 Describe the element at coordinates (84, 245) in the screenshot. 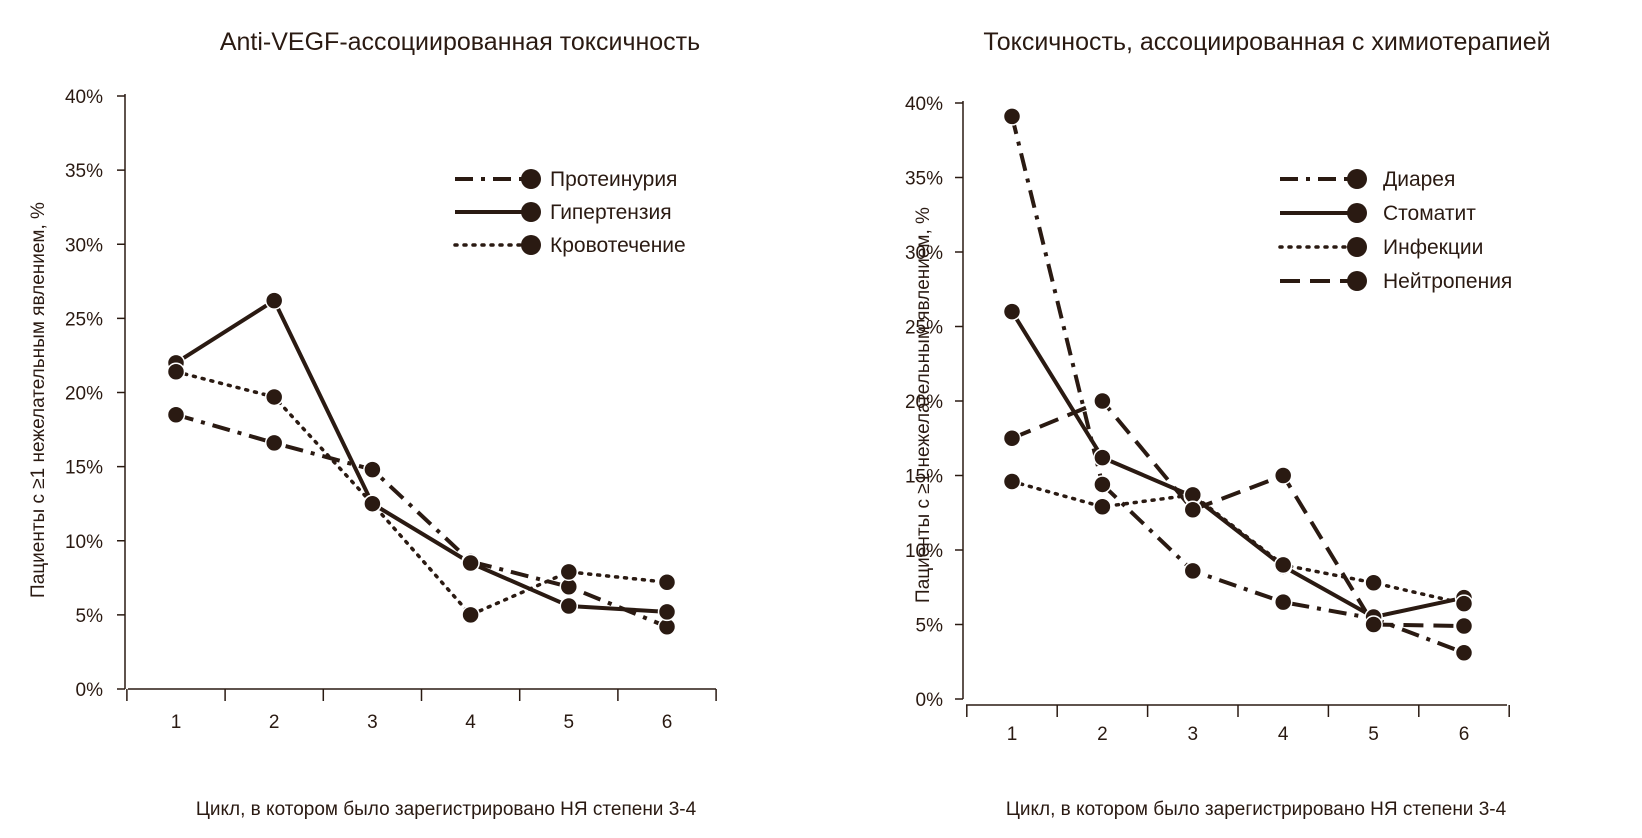

I see `chart-left-y-tick-label: 30%` at that location.